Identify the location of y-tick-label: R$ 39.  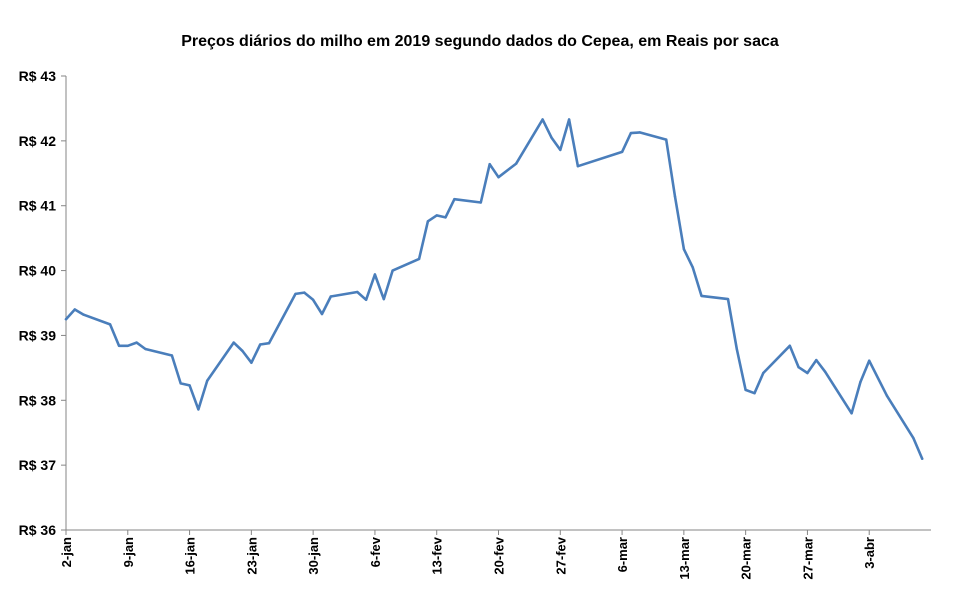
(38, 335).